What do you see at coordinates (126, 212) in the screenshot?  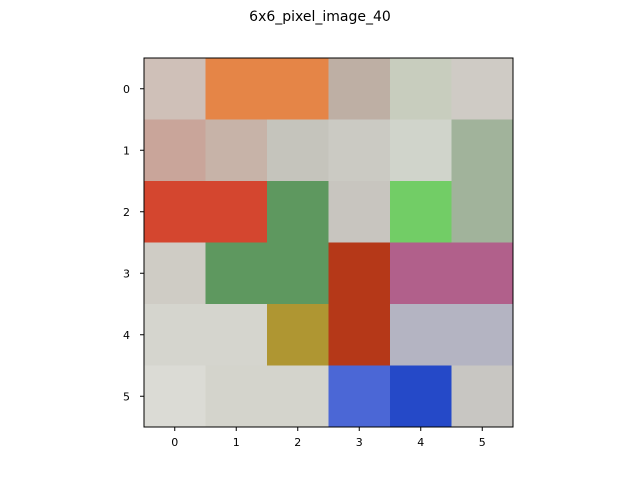 I see `y-tick-label: 2` at bounding box center [126, 212].